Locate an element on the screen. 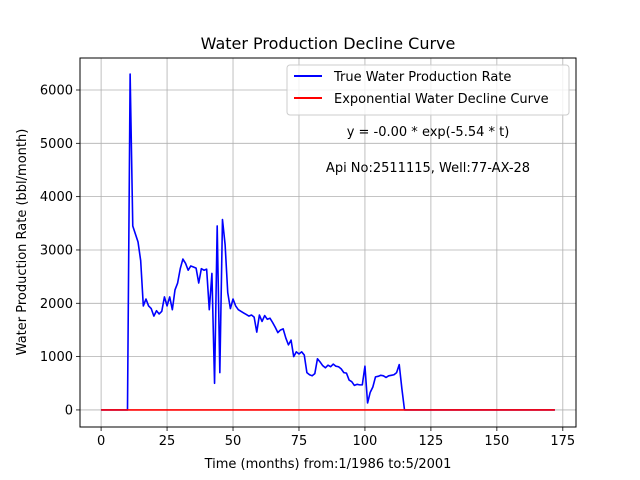  equation-annotation: y = -0.00 * exp(-5.54 * t) is located at coordinates (428, 132).